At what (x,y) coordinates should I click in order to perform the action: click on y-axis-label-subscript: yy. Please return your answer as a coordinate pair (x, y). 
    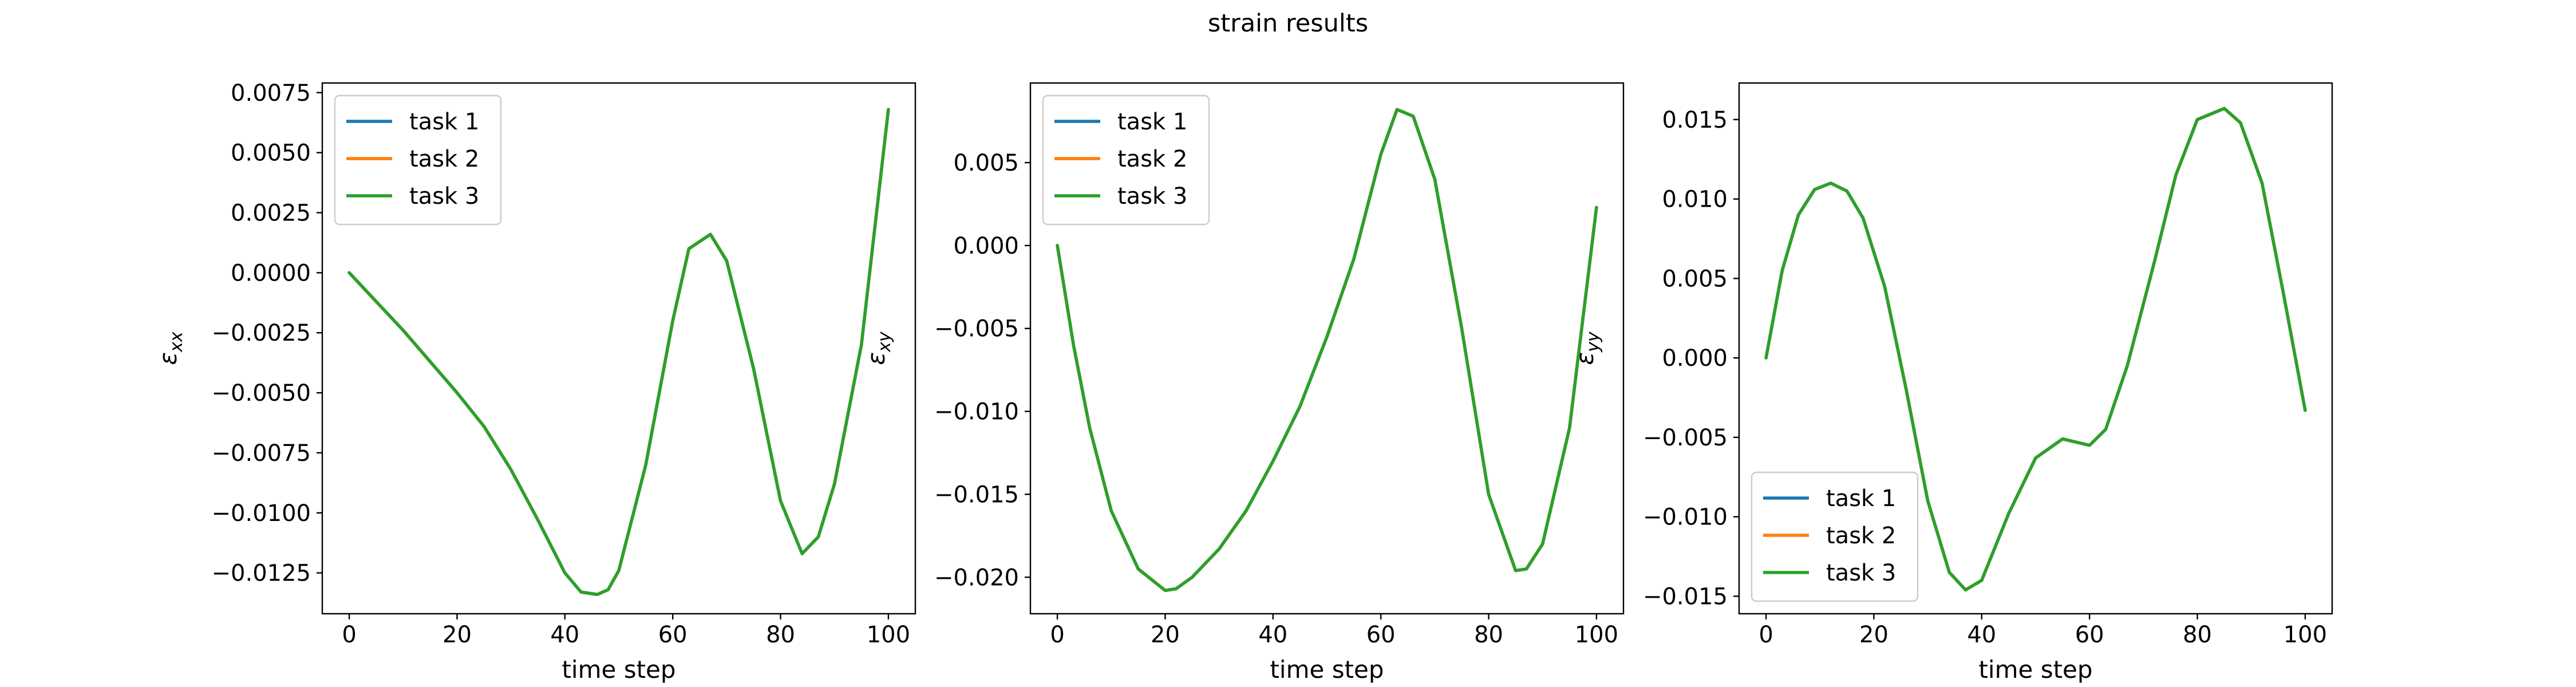
    Looking at the image, I should click on (1593, 342).